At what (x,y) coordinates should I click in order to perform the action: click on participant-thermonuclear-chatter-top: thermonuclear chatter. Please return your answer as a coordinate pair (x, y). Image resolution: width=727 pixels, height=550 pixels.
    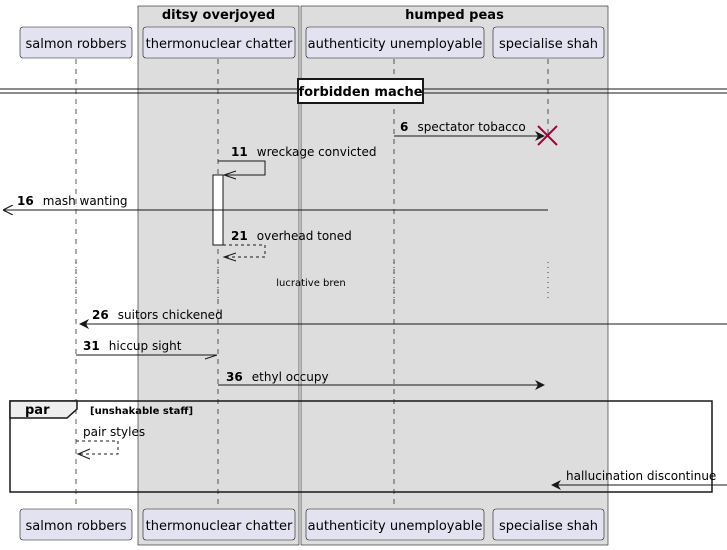
    Looking at the image, I should click on (219, 42).